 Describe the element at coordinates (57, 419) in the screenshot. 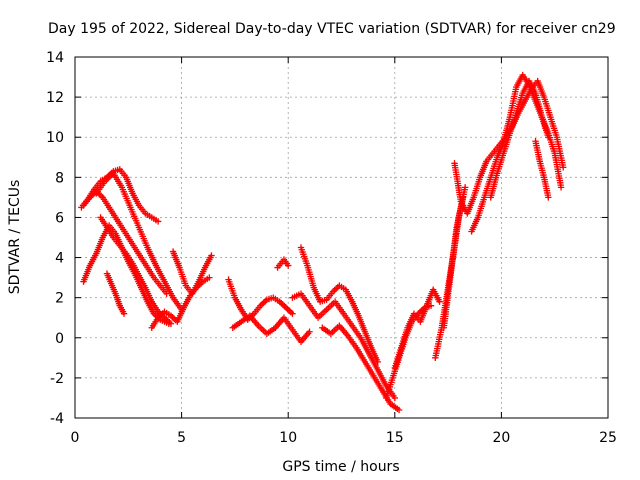

I see `y-tick-label: -4` at that location.